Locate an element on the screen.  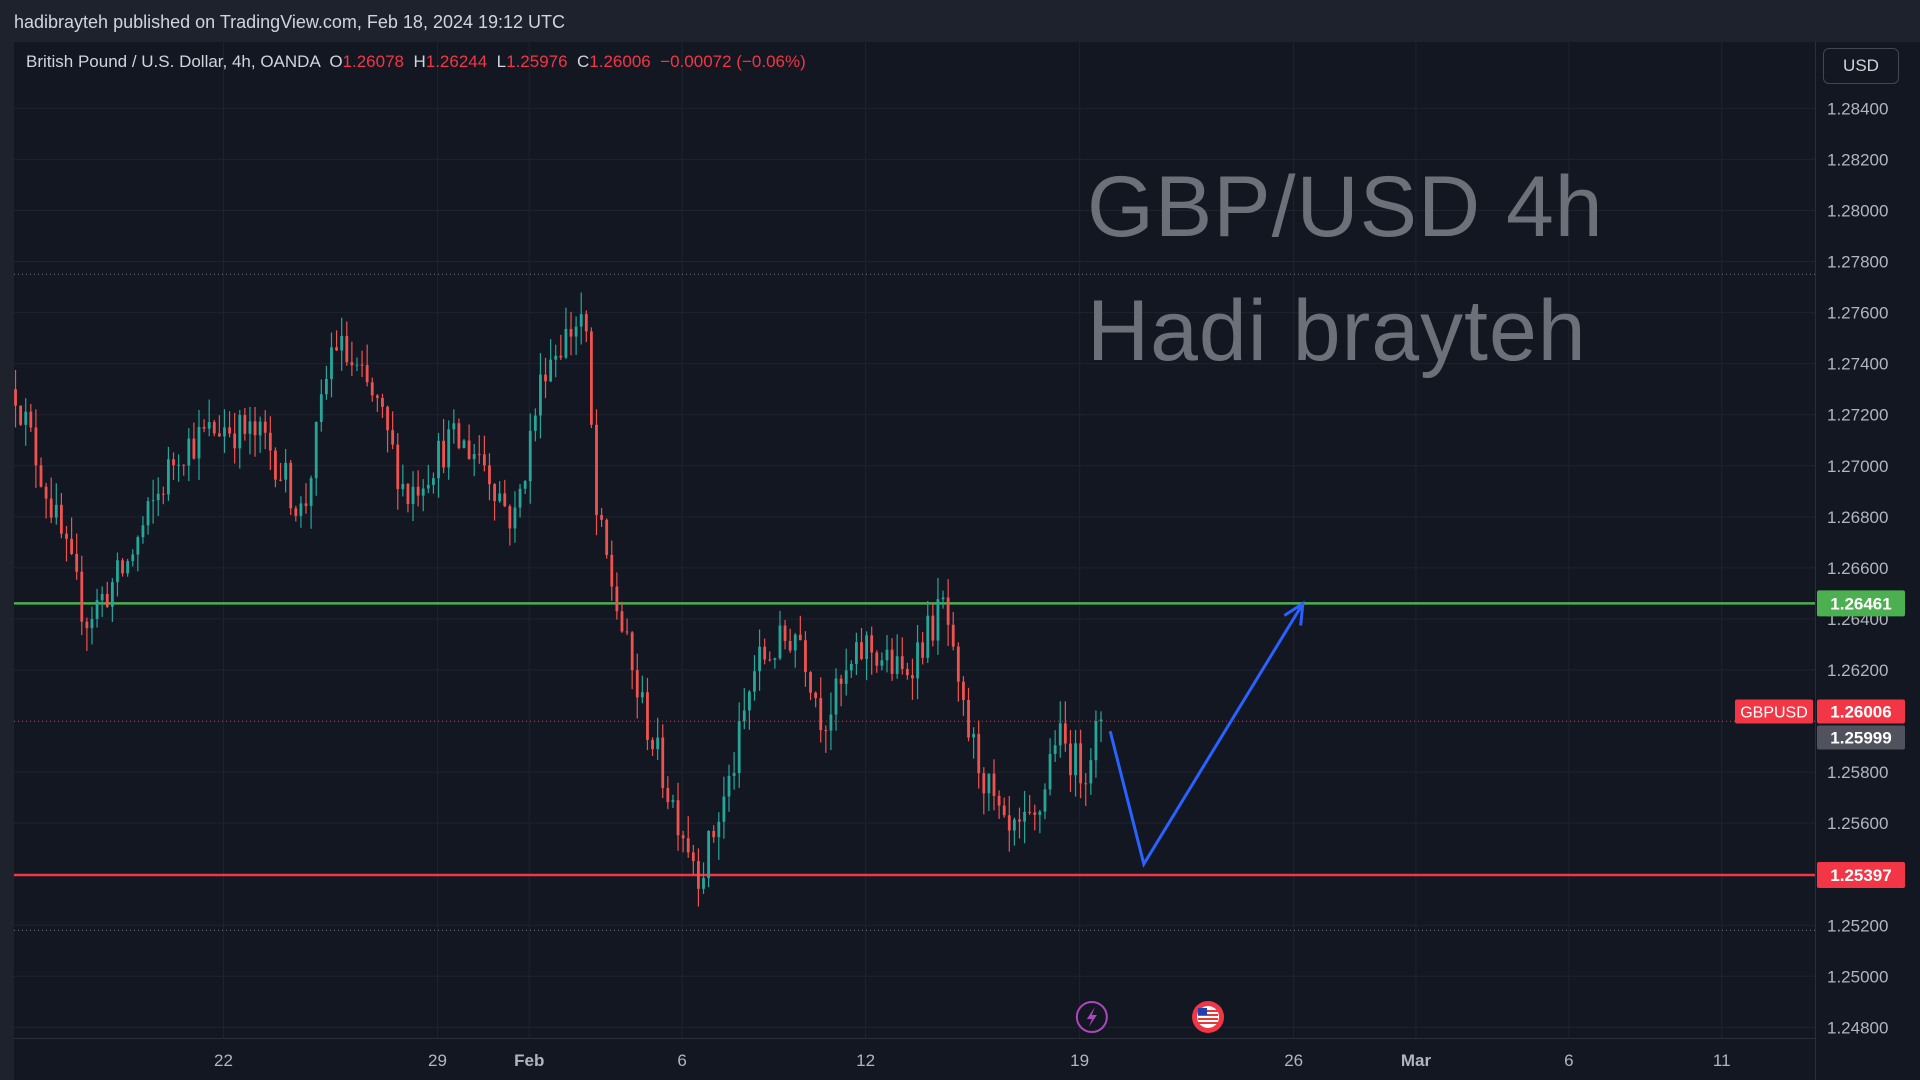
last-price-label: 1.25999 is located at coordinates (1860, 738).